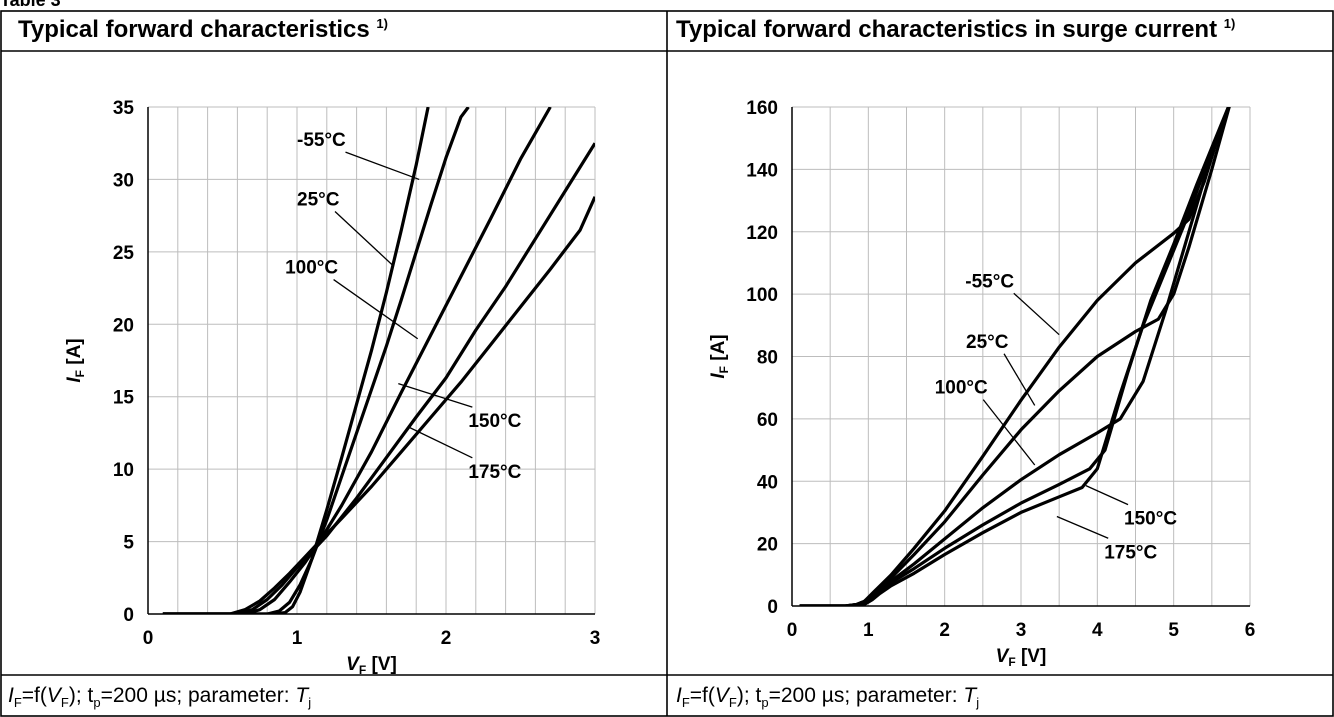 The height and width of the screenshot is (717, 1334). What do you see at coordinates (124, 253) in the screenshot?
I see `y-tick-label: 25` at bounding box center [124, 253].